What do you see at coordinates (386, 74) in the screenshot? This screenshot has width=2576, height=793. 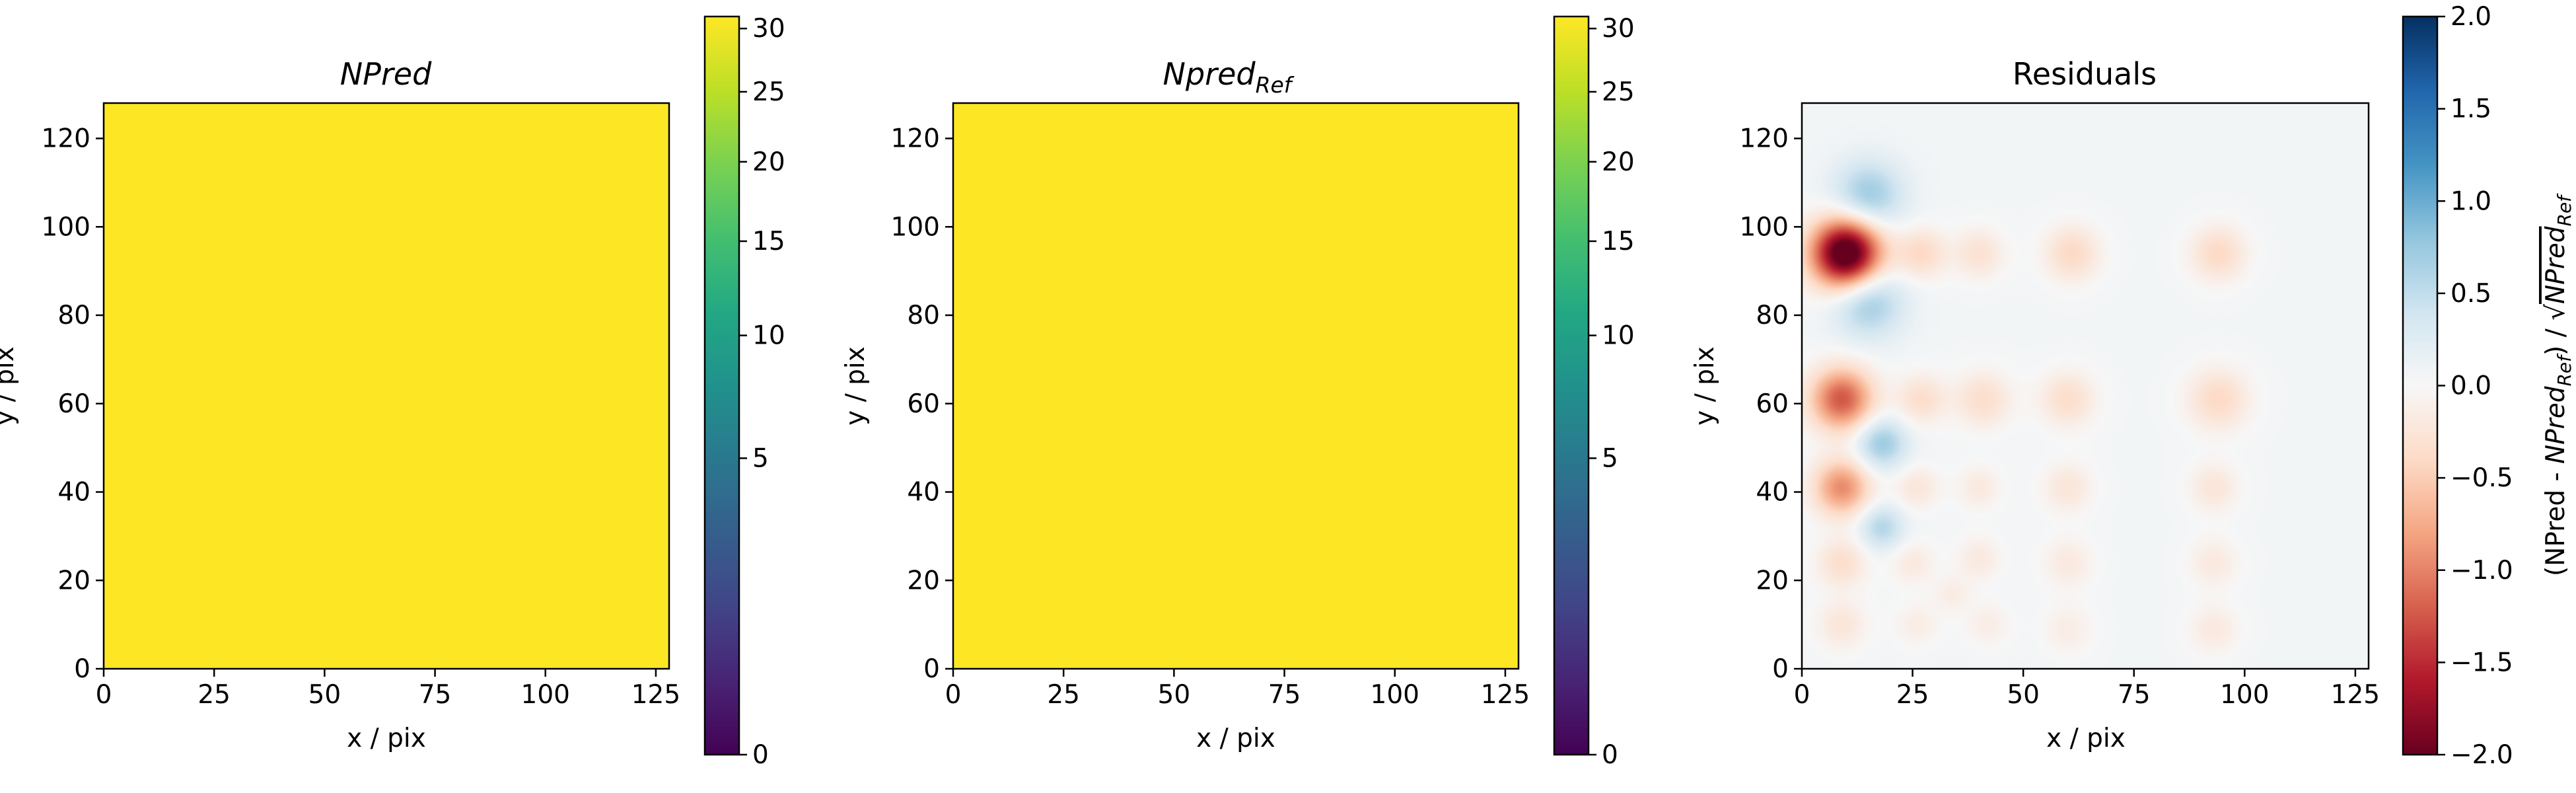 I see `panel-title: NPred` at bounding box center [386, 74].